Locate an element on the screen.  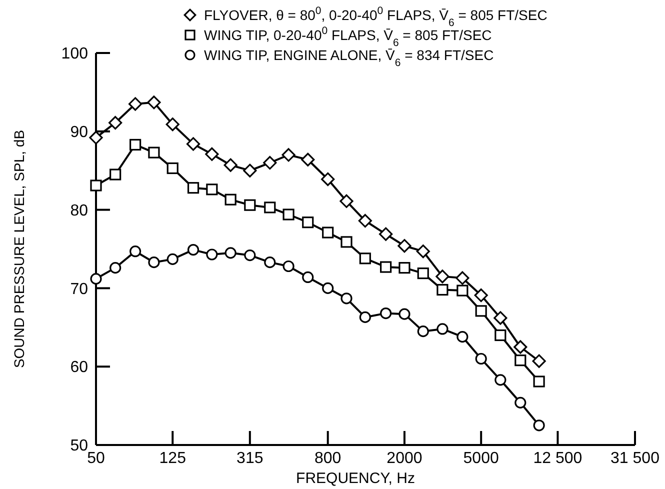
y-tick-label: 70 is located at coordinates (79, 289).